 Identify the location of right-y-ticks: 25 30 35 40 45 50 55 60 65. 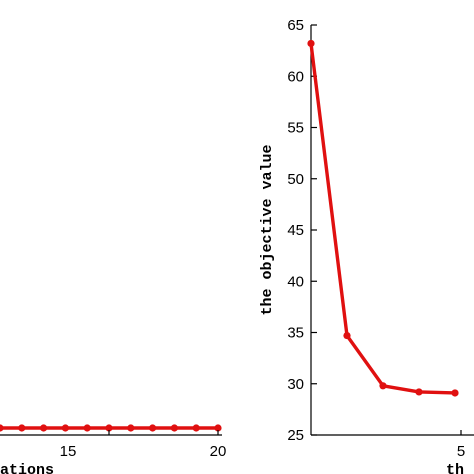
(302, 230).